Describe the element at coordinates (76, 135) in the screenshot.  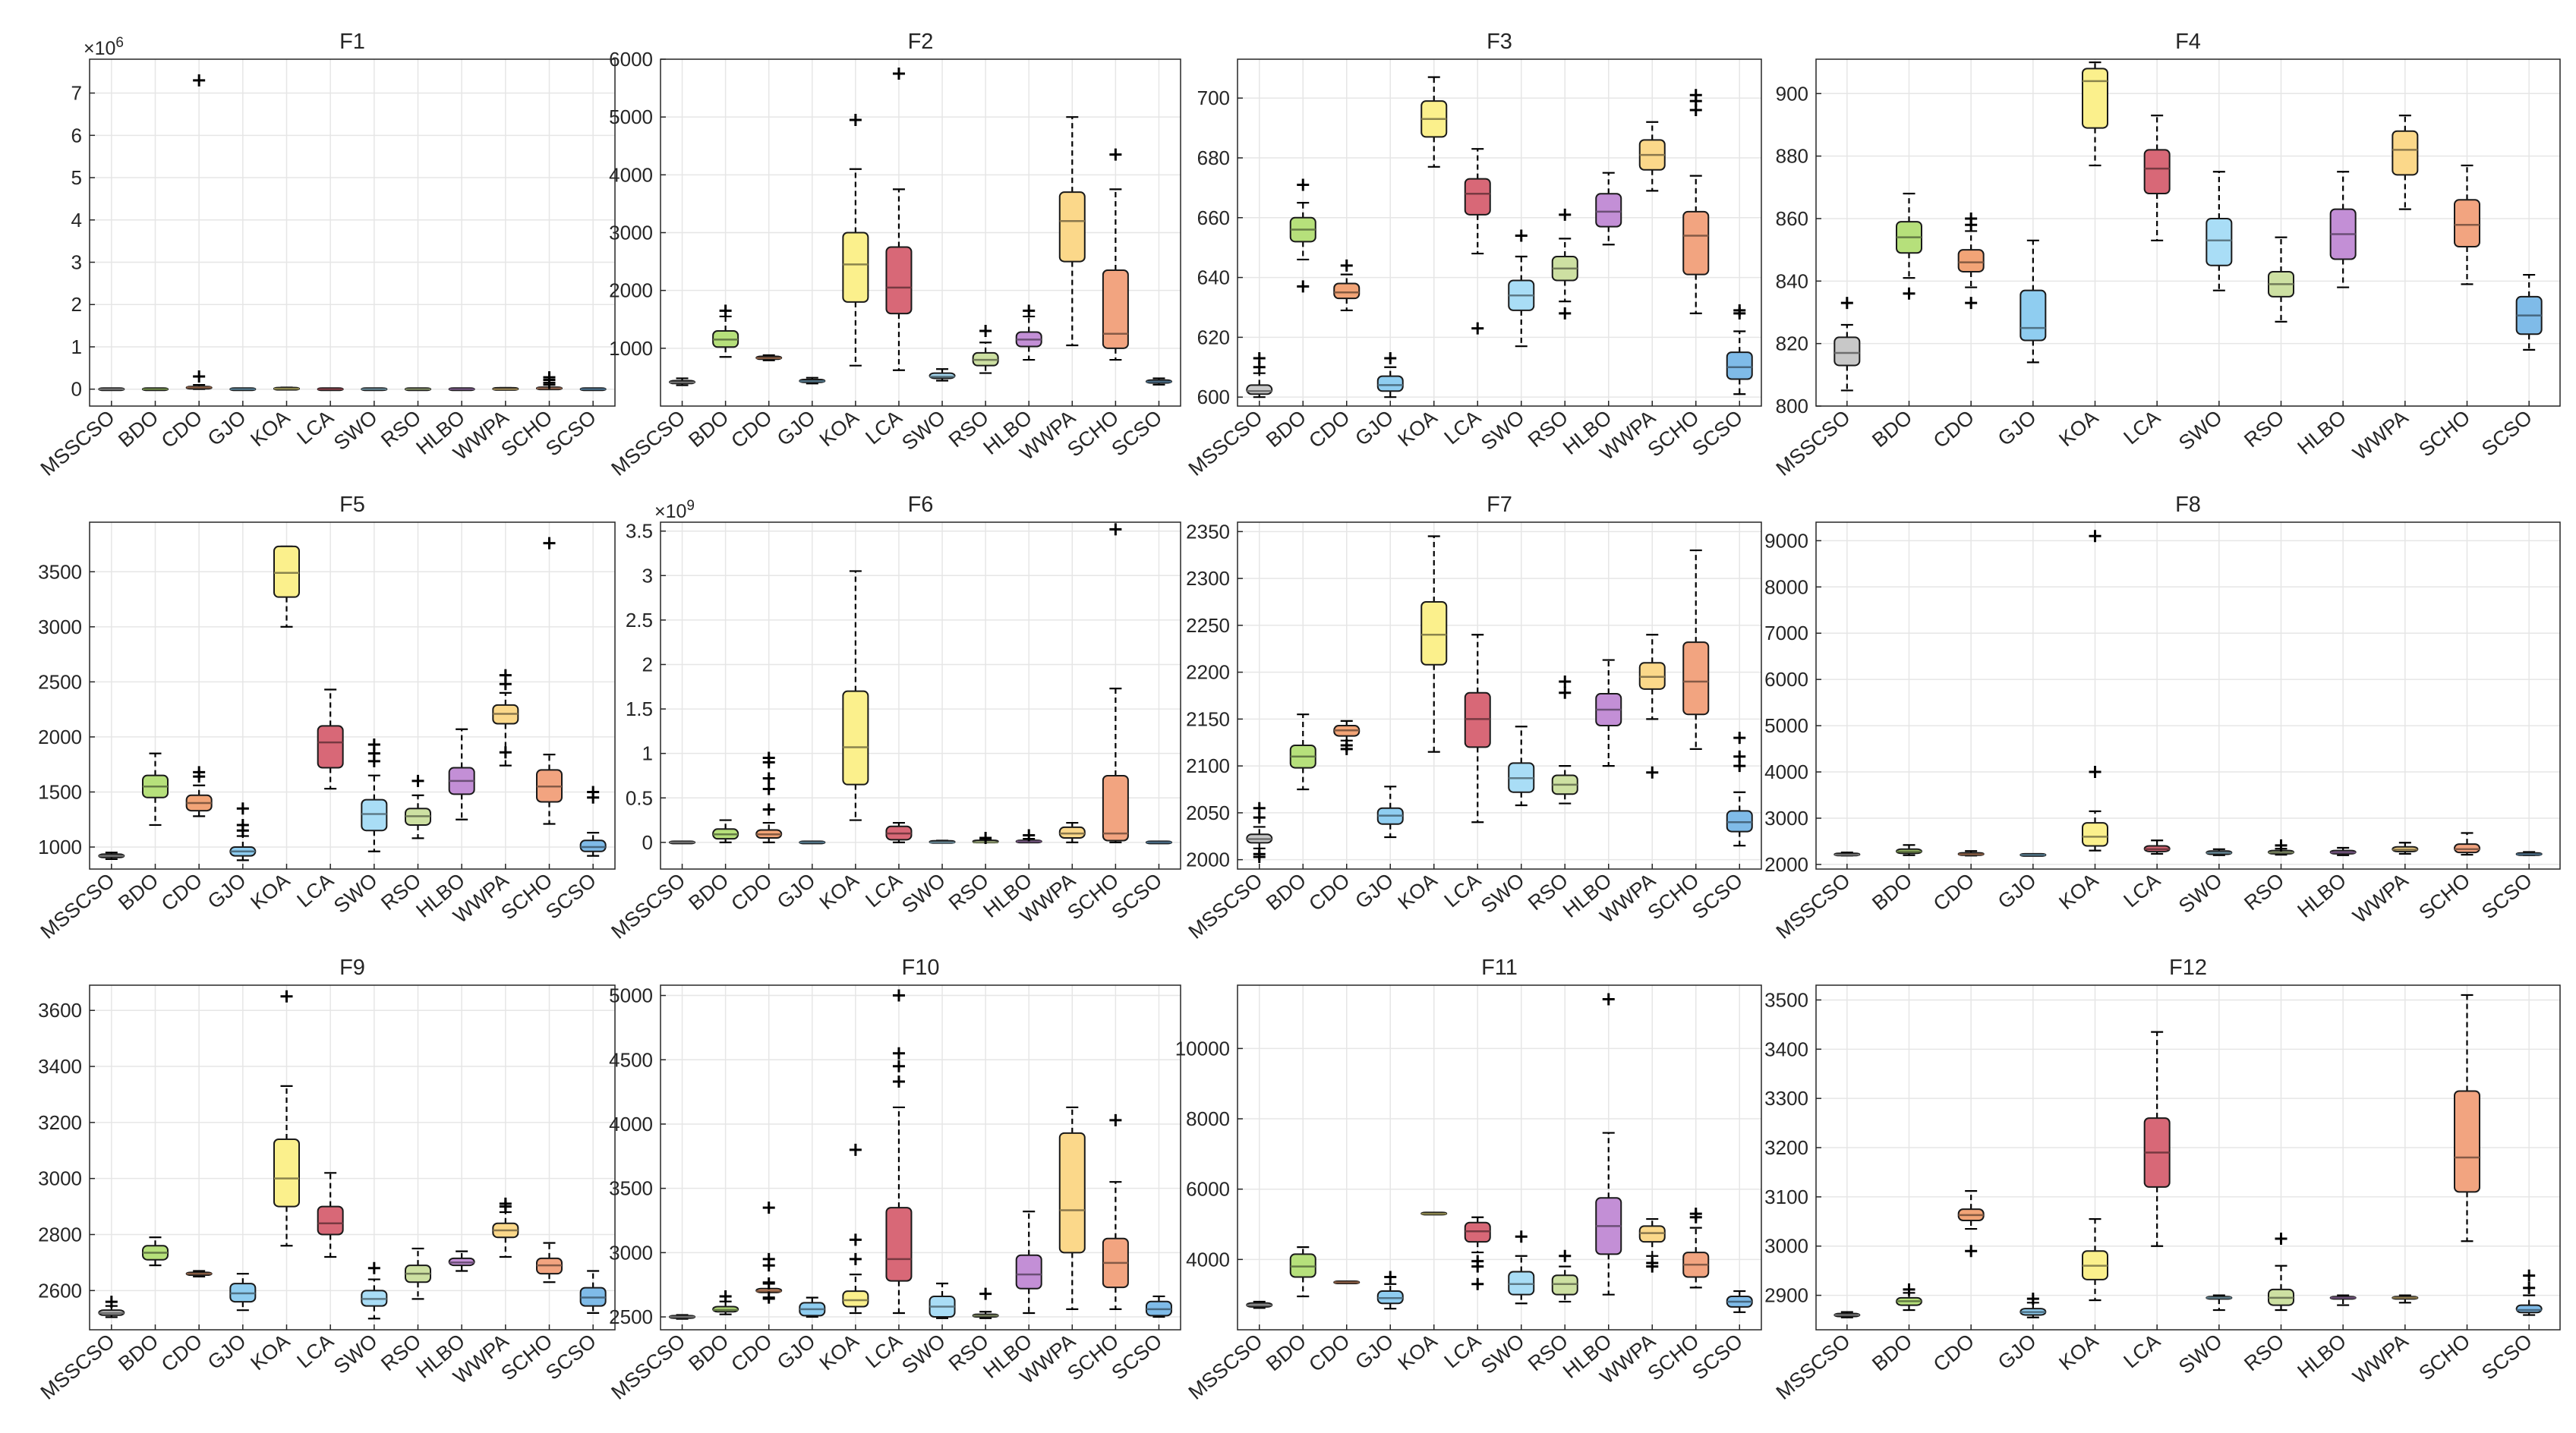
I see `y-tick-label: 6` at that location.